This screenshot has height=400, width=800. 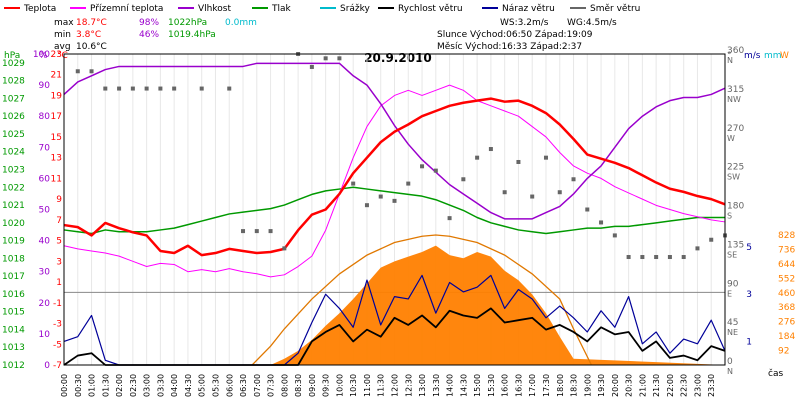 I want to click on temp-tick-label: 19, so click(x=57, y=96).